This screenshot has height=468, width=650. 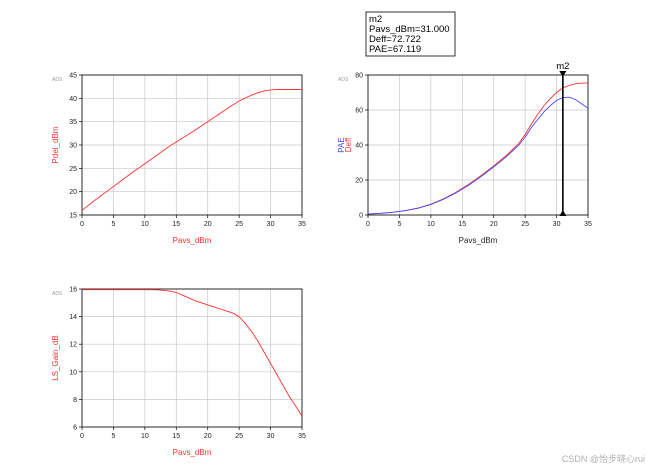 What do you see at coordinates (55, 144) in the screenshot?
I see `y-axis-label: Pdel_dBm` at bounding box center [55, 144].